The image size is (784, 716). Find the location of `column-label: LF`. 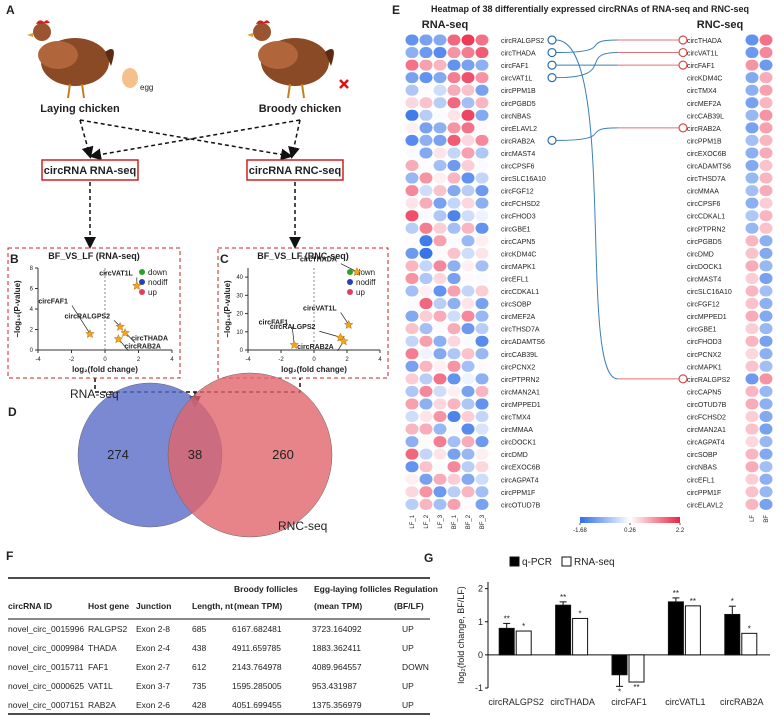

column-label: LF is located at coordinates (753, 518).